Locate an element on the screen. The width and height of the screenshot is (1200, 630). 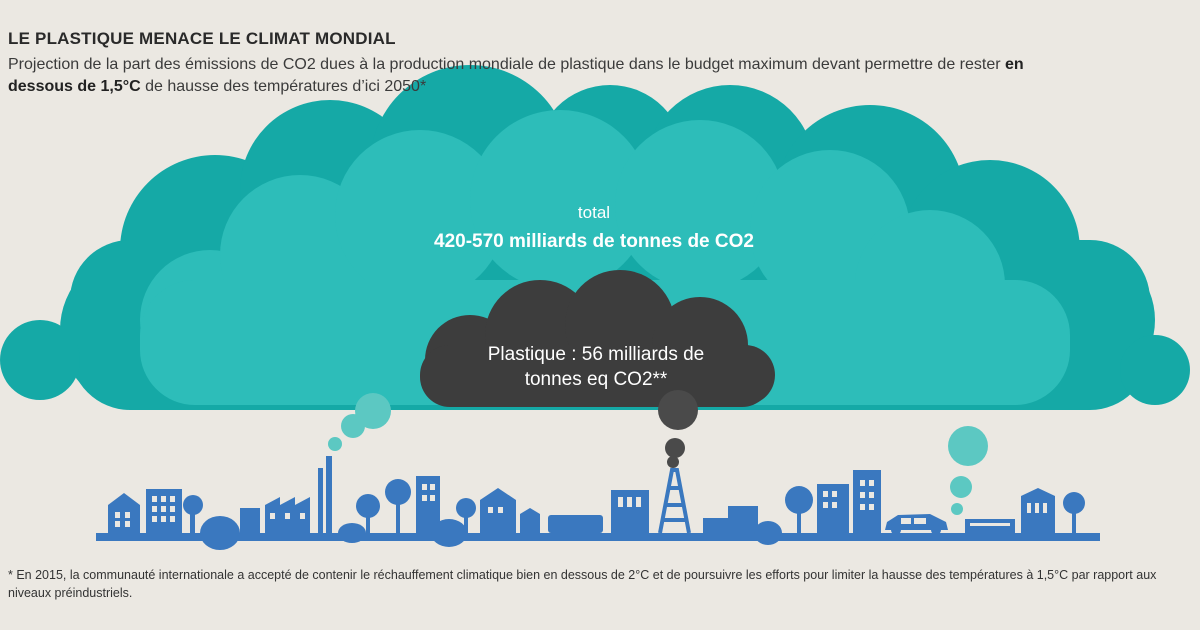
ground-line is located at coordinates (598, 537).